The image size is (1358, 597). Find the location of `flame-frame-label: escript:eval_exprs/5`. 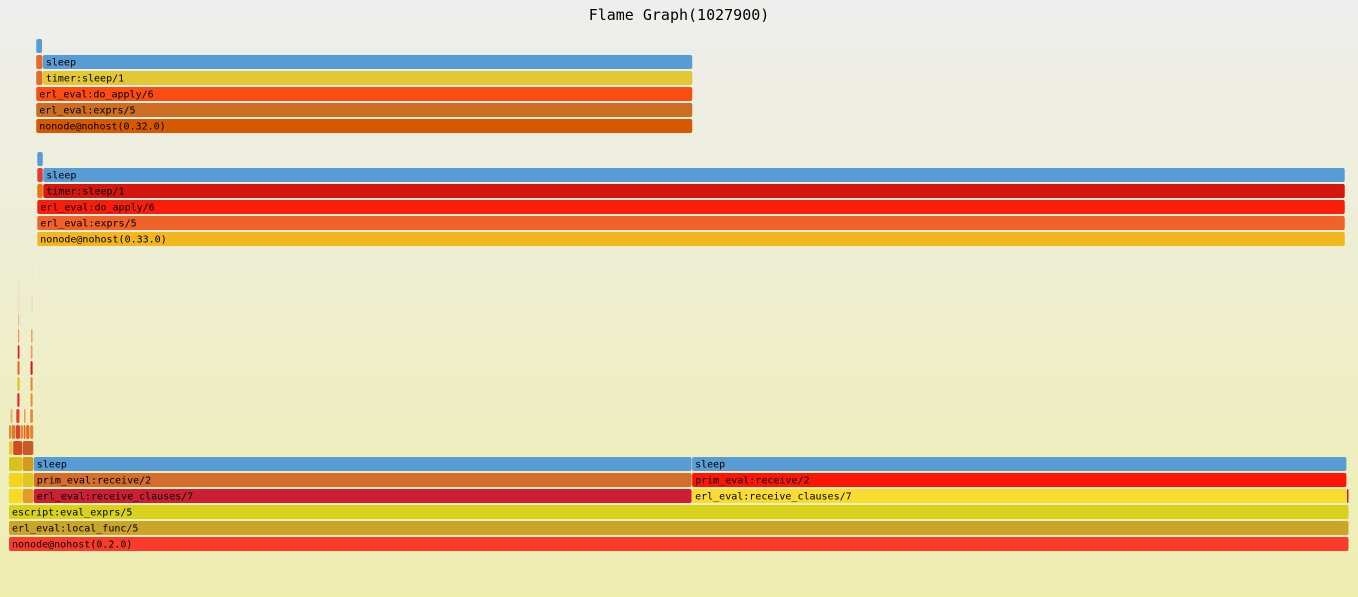

flame-frame-label: escript:eval_exprs/5 is located at coordinates (72, 513).